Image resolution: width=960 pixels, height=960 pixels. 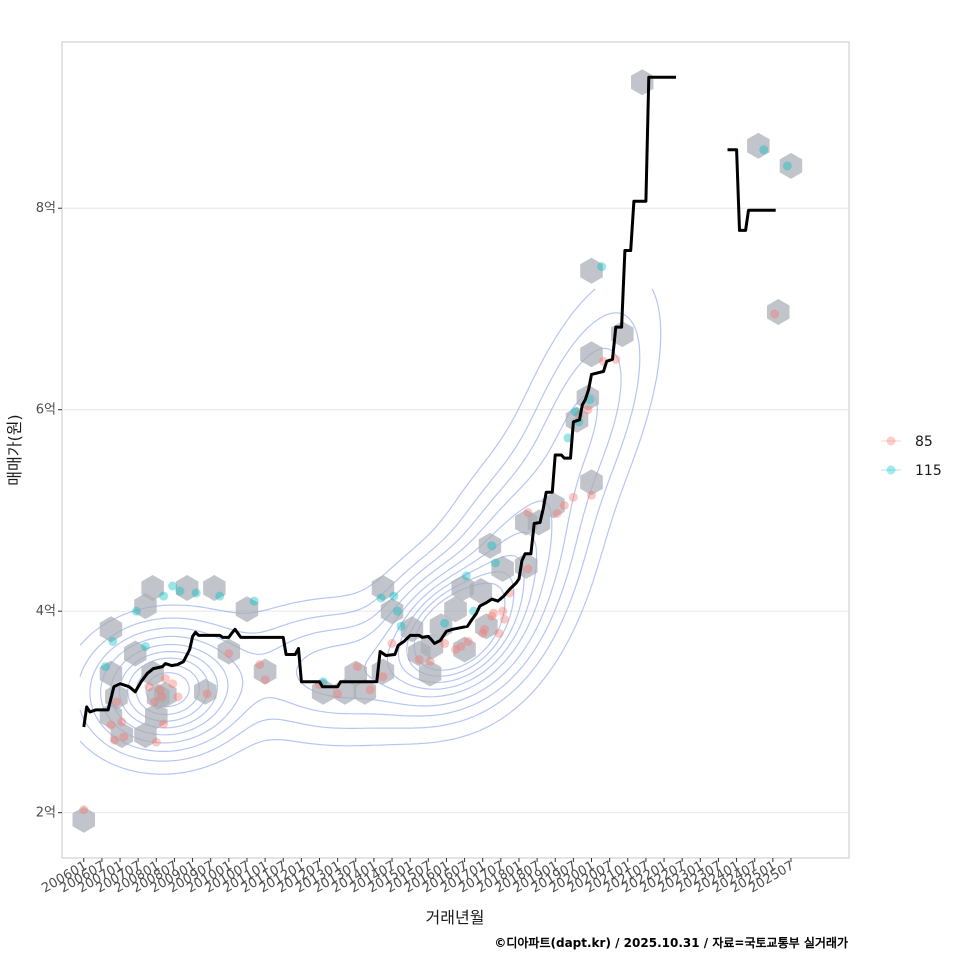 What do you see at coordinates (46, 813) in the screenshot?
I see `y-tick-label: 2억` at bounding box center [46, 813].